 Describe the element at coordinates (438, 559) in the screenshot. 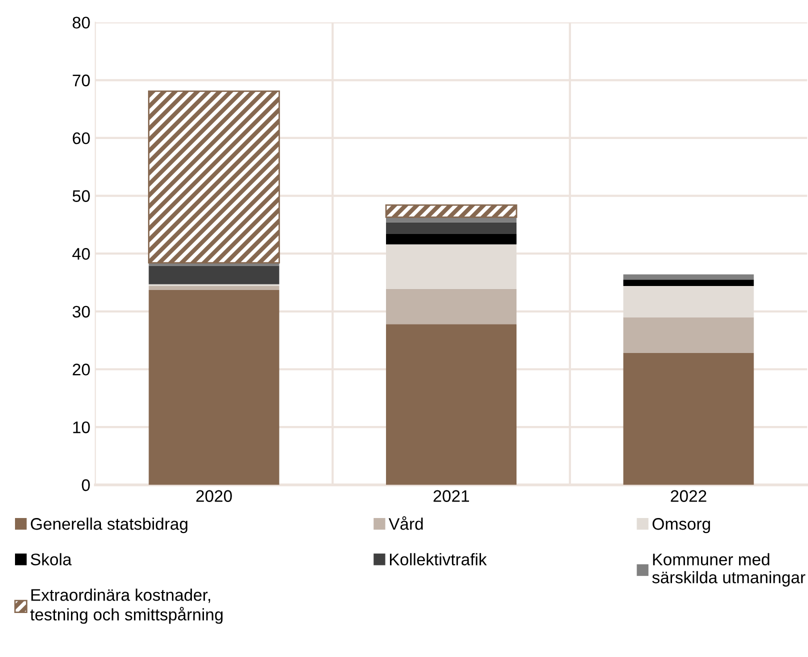

I see `legend-label: Kollektivtrafik` at that location.